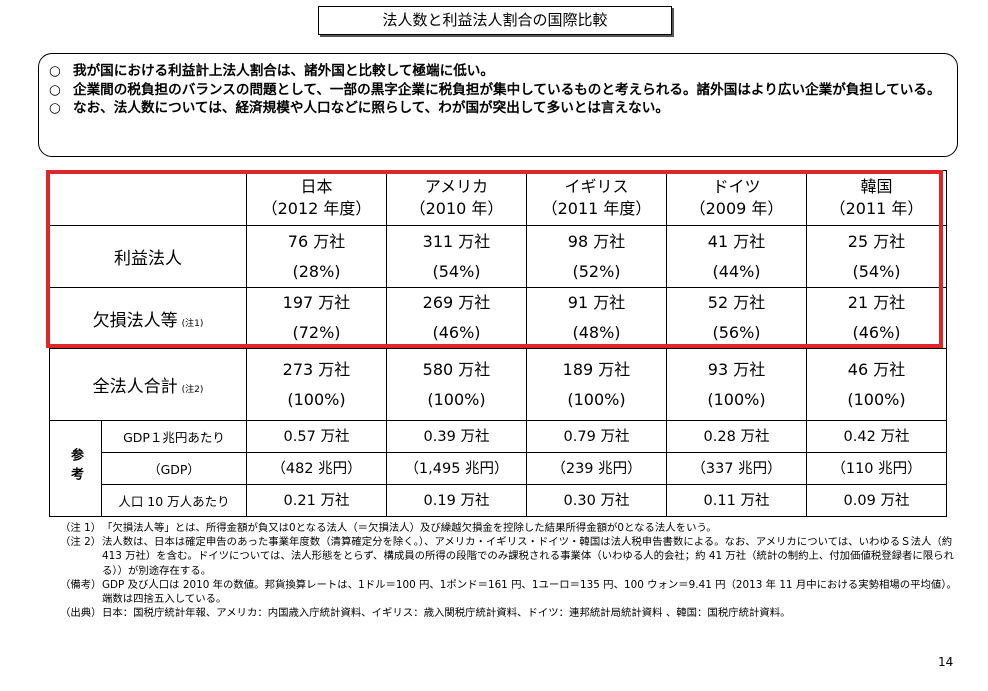  What do you see at coordinates (192, 323) in the screenshot?
I see `note-ref: (注1)` at bounding box center [192, 323].